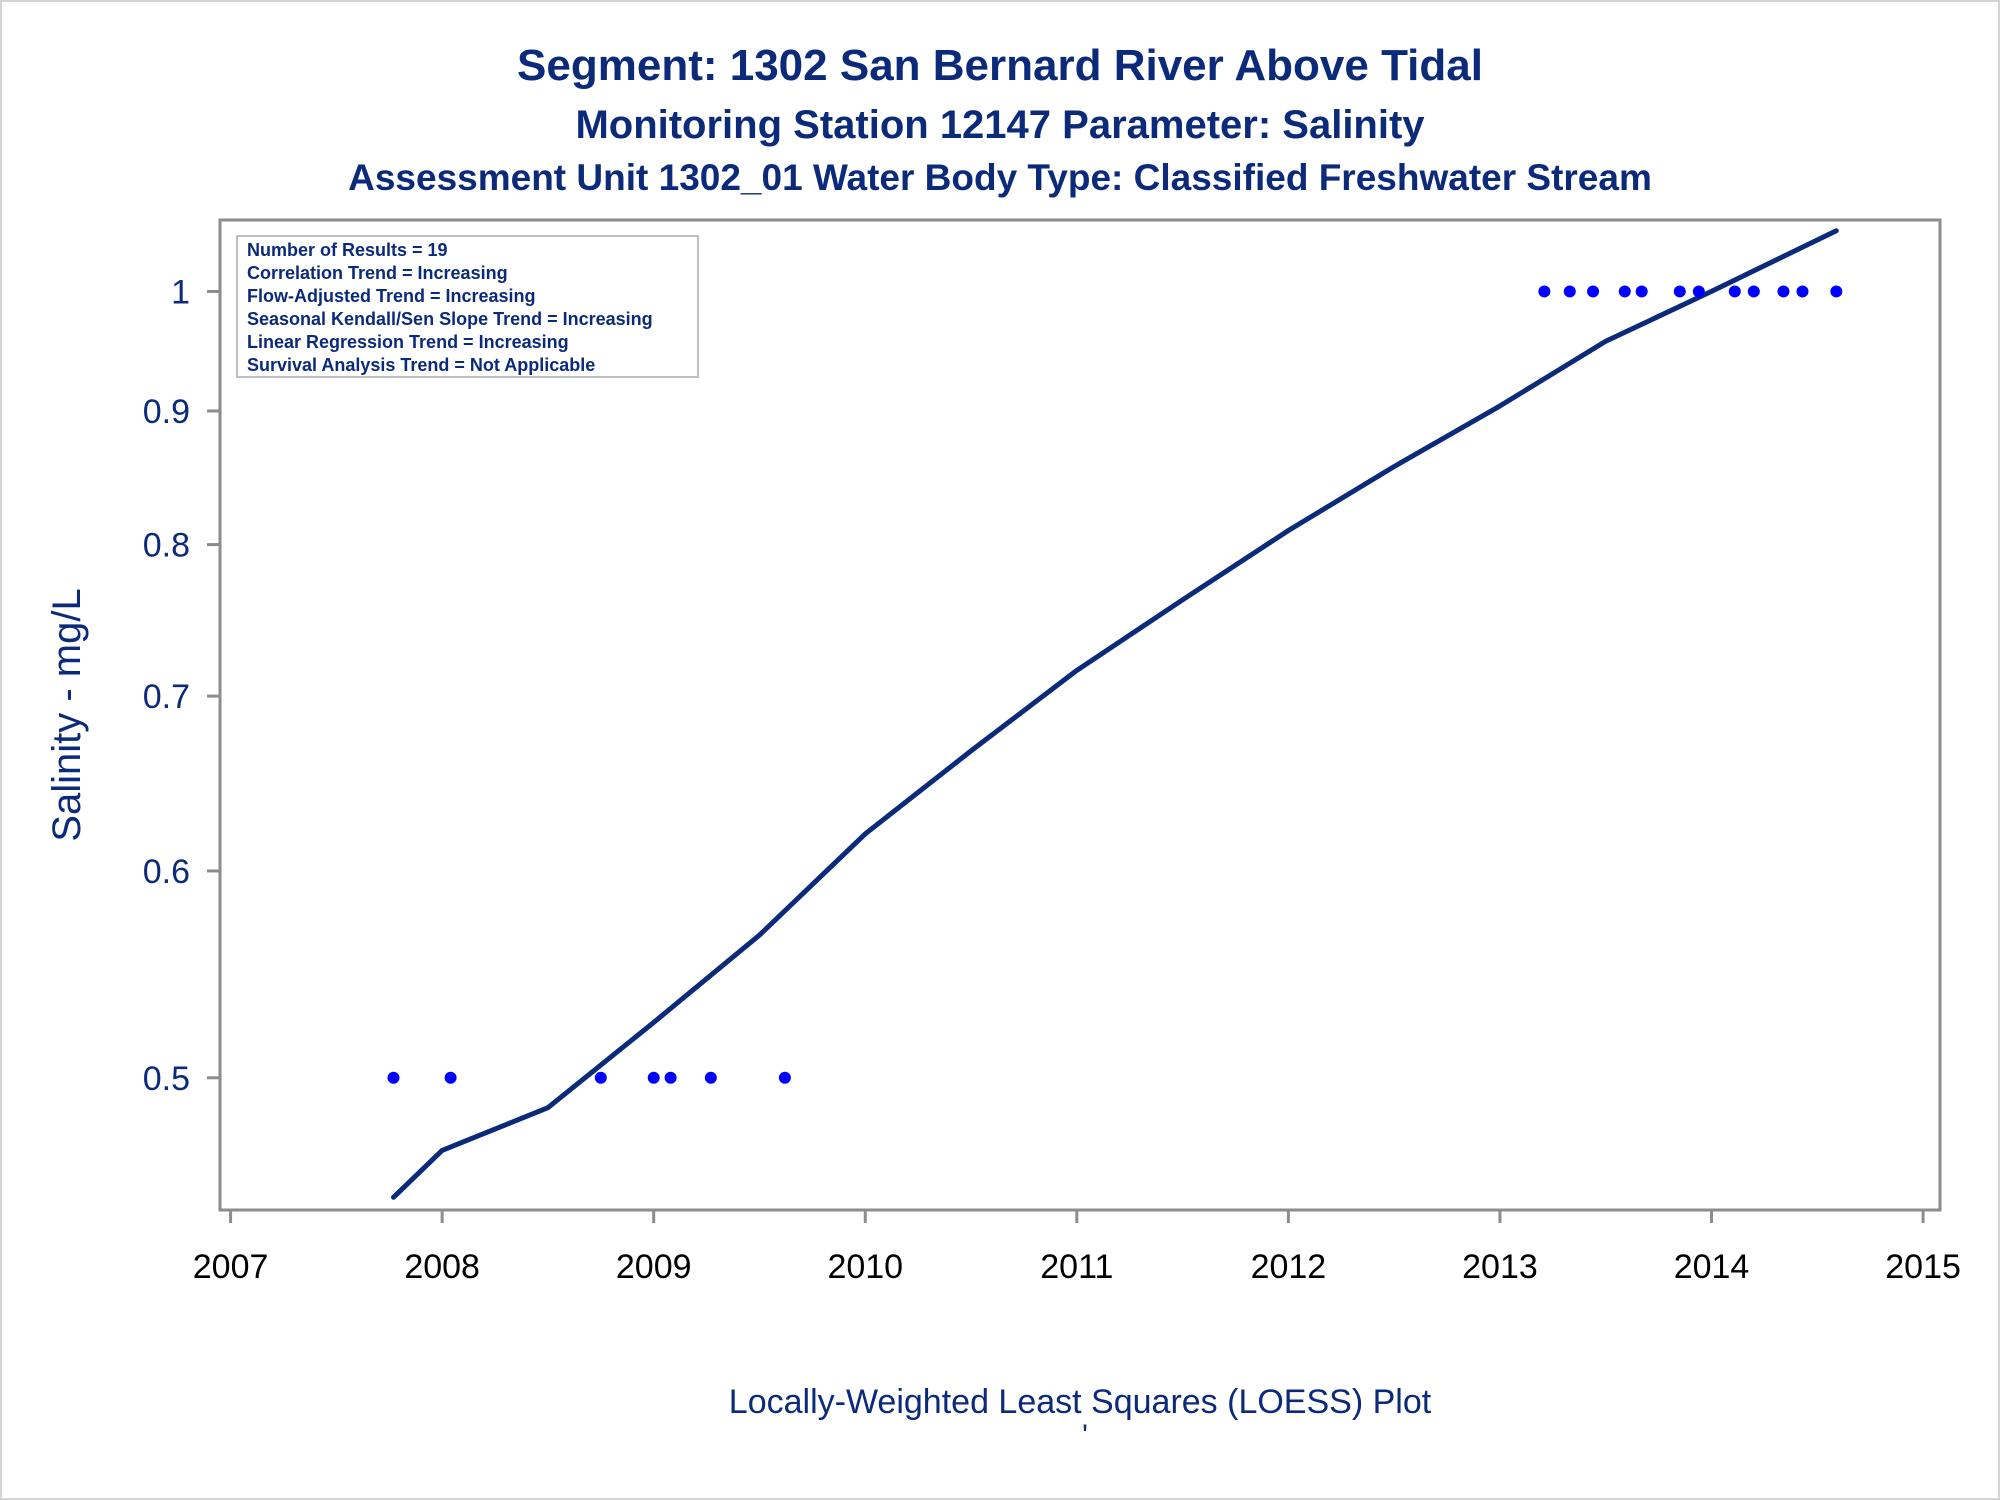 The image size is (2000, 1500). Describe the element at coordinates (1076, 1267) in the screenshot. I see `x-tick-label: 2011` at that location.